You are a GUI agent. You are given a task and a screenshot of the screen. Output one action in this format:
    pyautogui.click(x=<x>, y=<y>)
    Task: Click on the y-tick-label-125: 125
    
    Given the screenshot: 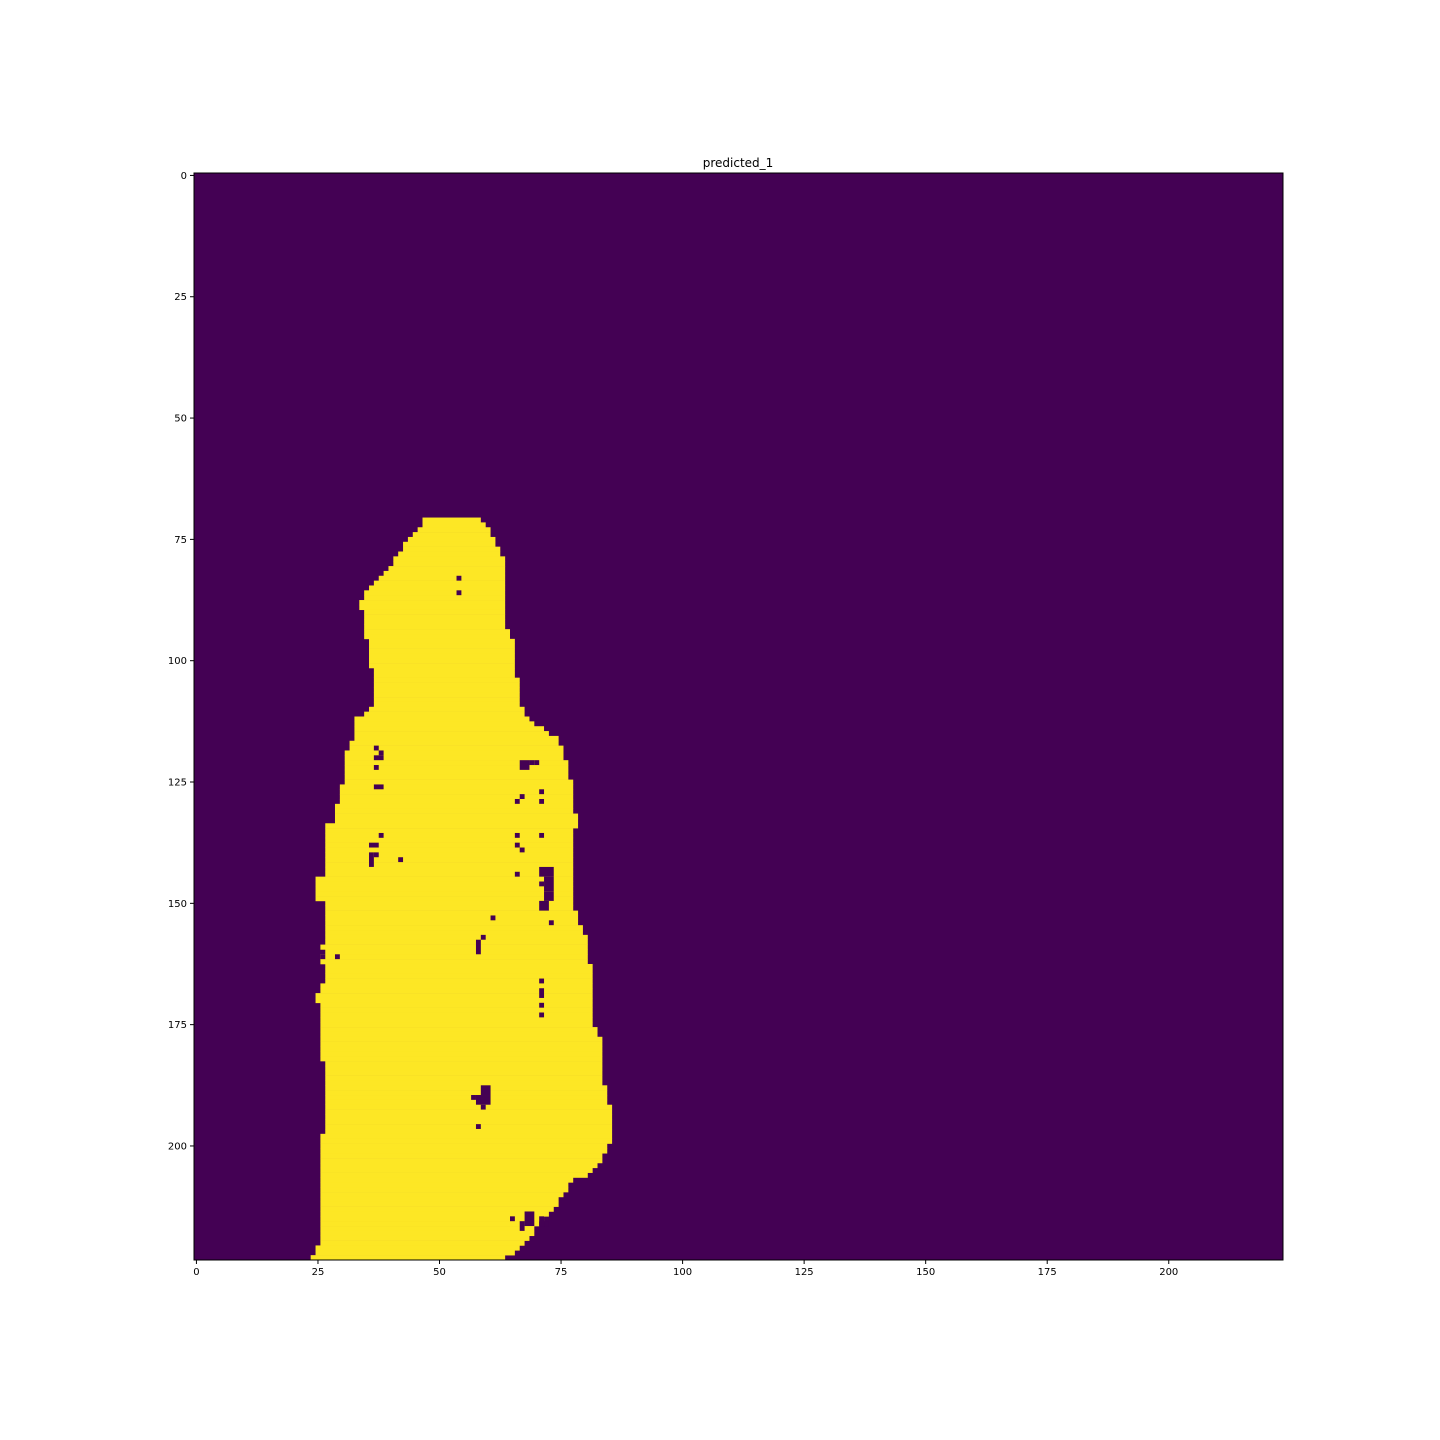 What is the action you would take?
    pyautogui.click(x=177, y=783)
    